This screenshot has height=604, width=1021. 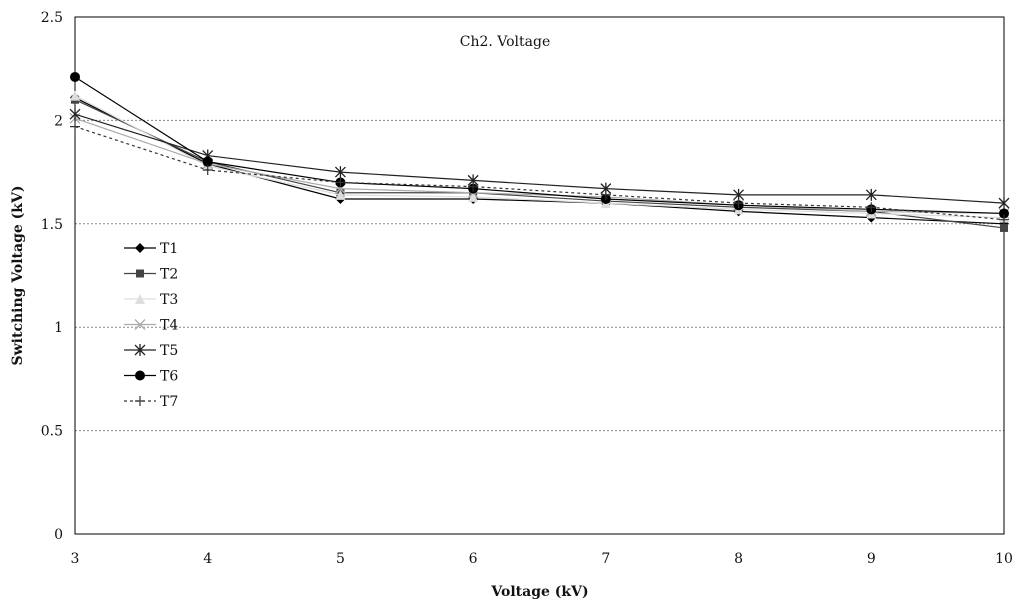 What do you see at coordinates (539, 592) in the screenshot?
I see `x-axis-title: Voltage (kV)` at bounding box center [539, 592].